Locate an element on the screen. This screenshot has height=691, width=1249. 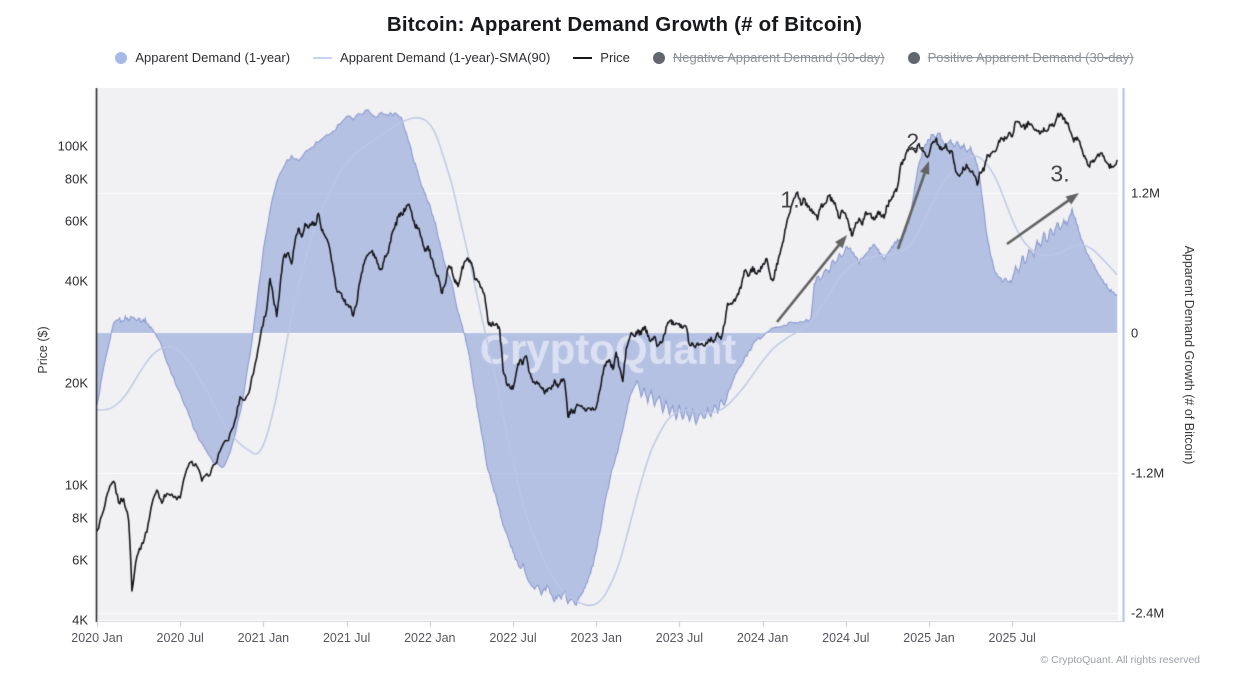
x-axis-tick-label: 2022 Jul is located at coordinates (513, 638).